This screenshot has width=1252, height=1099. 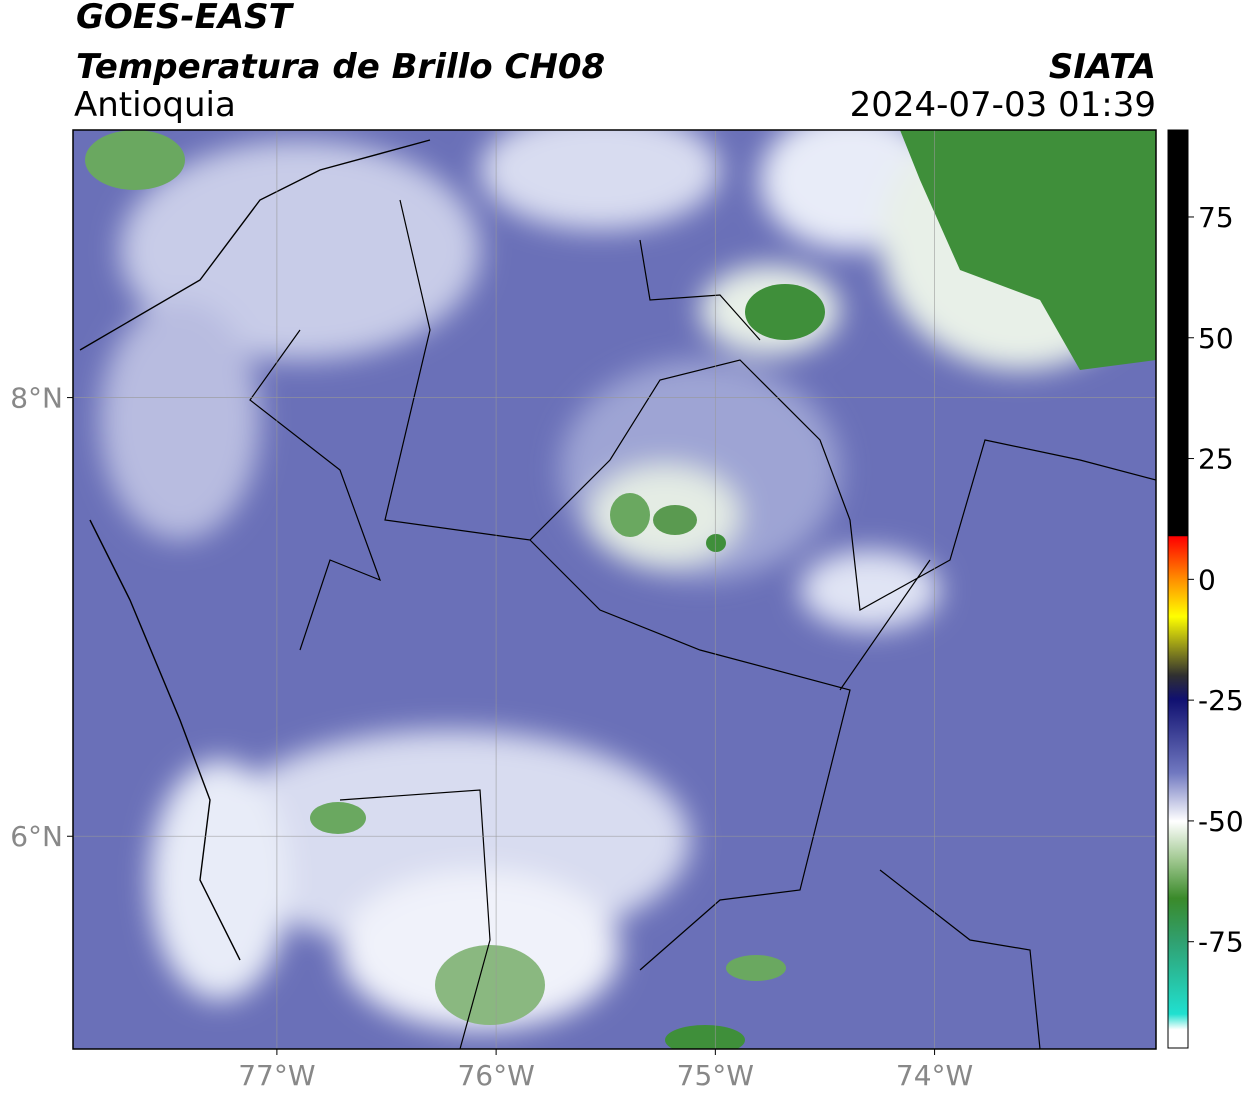 What do you see at coordinates (1221, 942) in the screenshot?
I see `colorbar-tick-label: -75` at bounding box center [1221, 942].